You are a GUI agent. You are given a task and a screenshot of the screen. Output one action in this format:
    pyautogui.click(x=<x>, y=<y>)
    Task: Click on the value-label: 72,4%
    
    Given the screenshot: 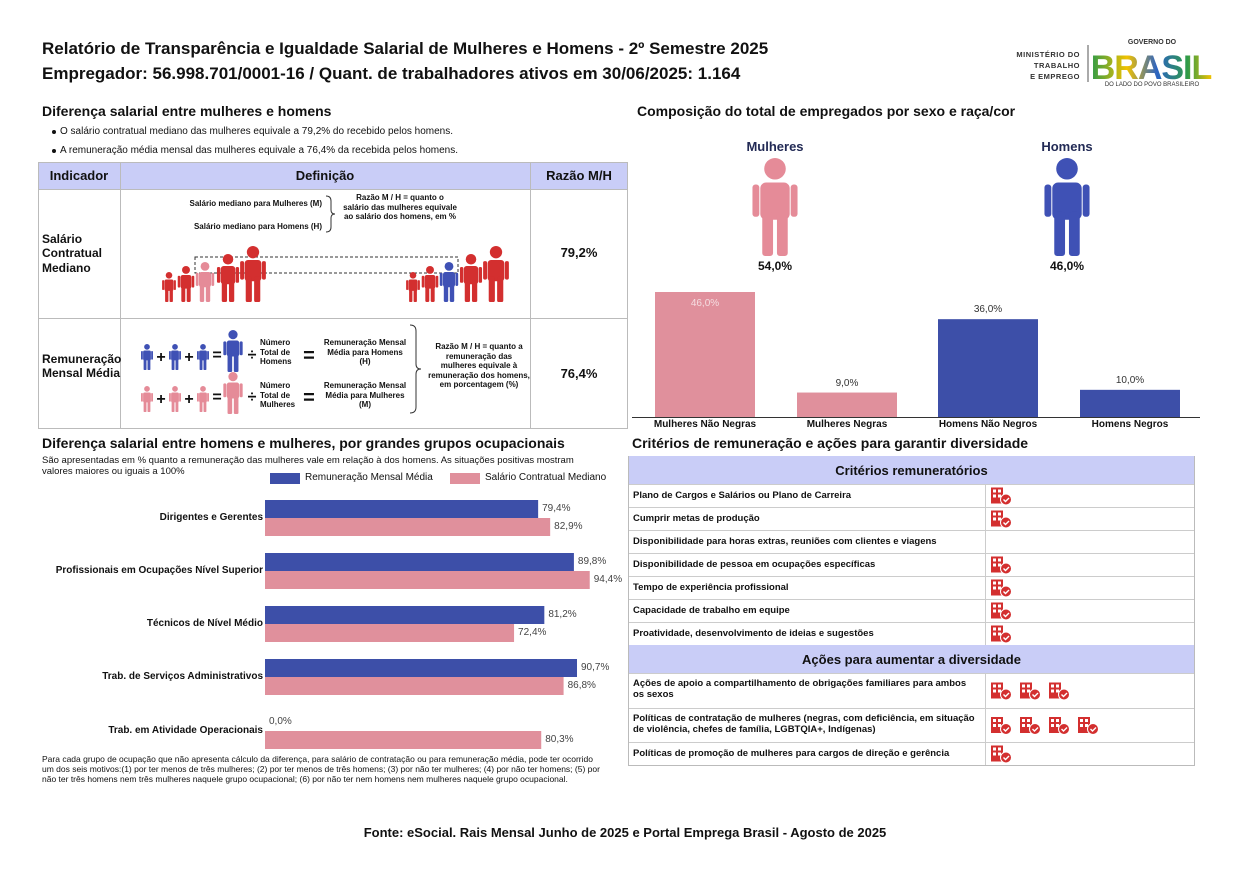 What is the action you would take?
    pyautogui.click(x=532, y=632)
    